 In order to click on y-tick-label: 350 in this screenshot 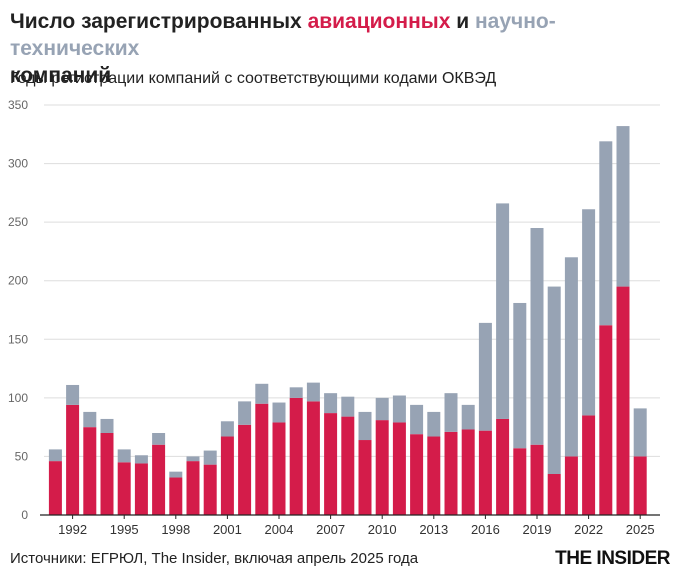, I will do `click(18, 105)`.